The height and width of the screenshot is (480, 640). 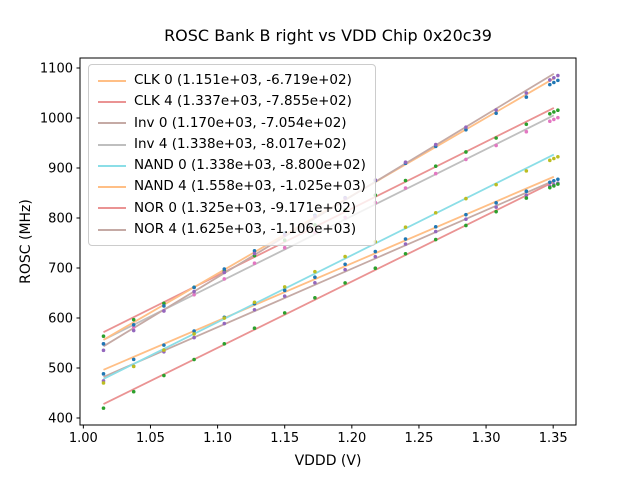 What do you see at coordinates (60, 269) in the screenshot?
I see `y-tick-label: 700` at bounding box center [60, 269].